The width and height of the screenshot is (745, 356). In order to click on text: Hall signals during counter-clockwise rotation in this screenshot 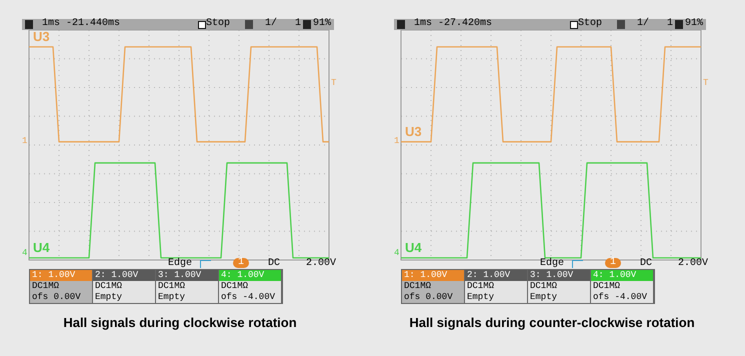, I will do `click(552, 322)`.